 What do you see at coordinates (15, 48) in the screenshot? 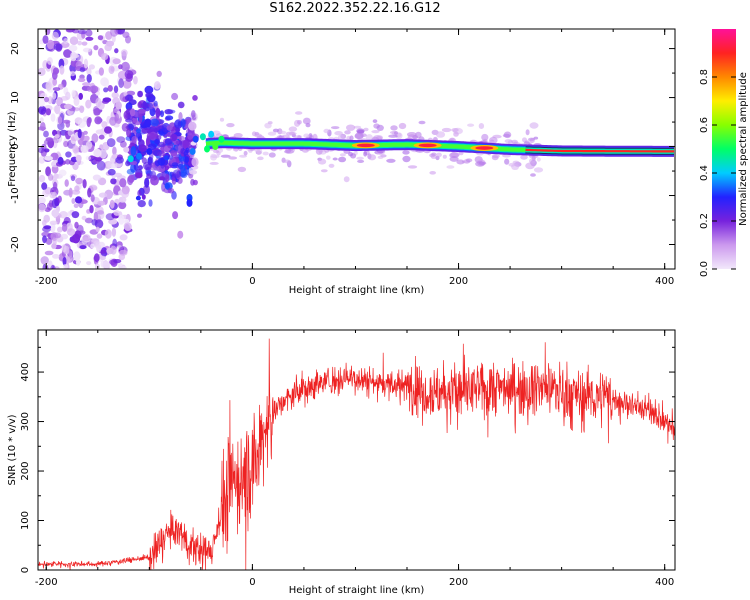
I see `y-tick-label: 20` at bounding box center [15, 48].